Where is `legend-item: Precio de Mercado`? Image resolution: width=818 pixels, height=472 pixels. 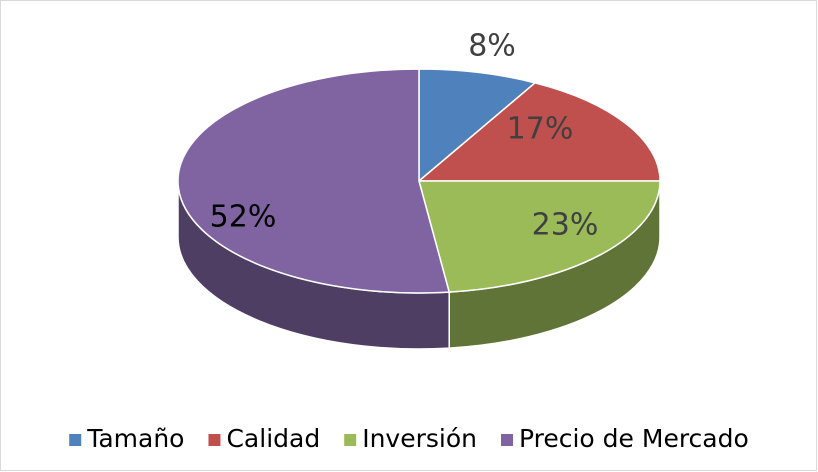
legend-item: Precio de Mercado is located at coordinates (625, 438).